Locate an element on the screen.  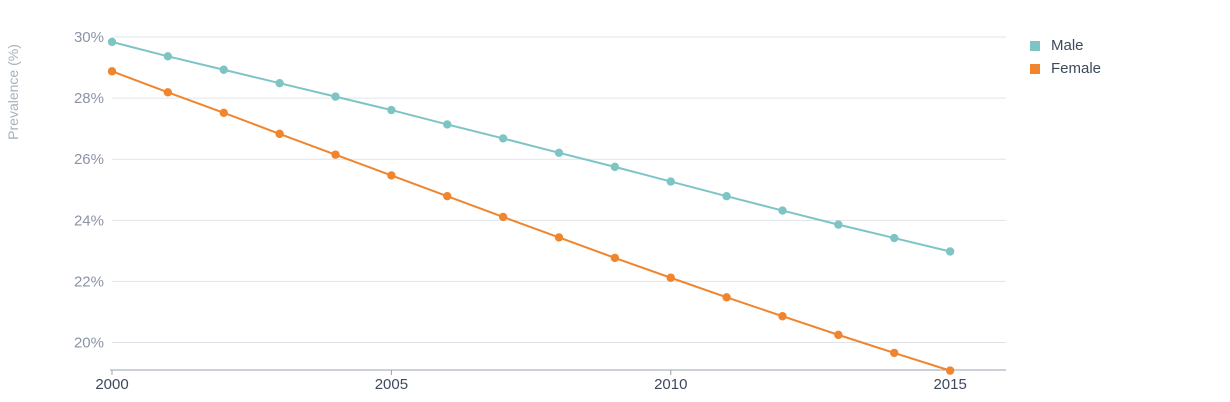
y-tick-label: 24% is located at coordinates (89, 220).